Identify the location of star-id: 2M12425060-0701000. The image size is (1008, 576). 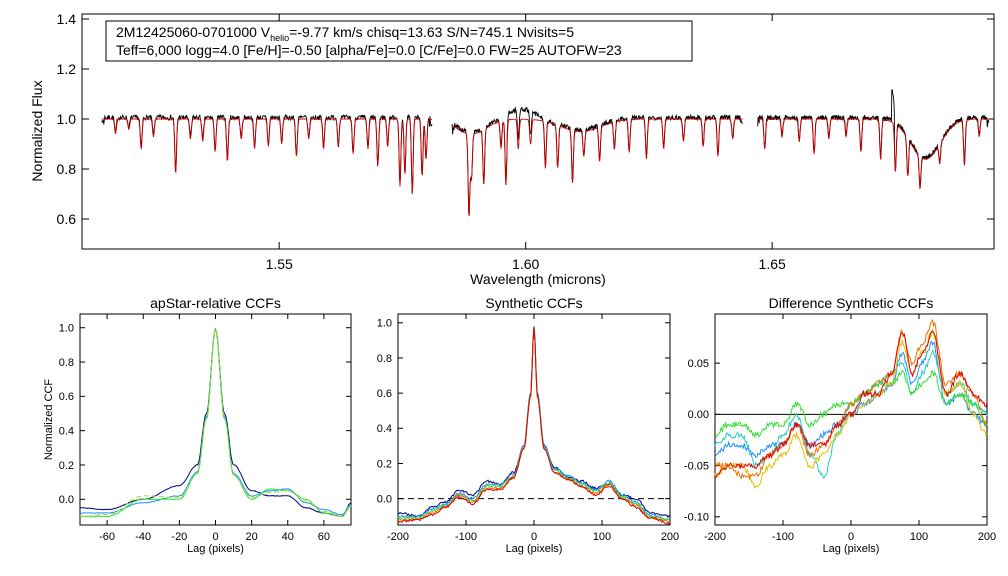
(188, 32).